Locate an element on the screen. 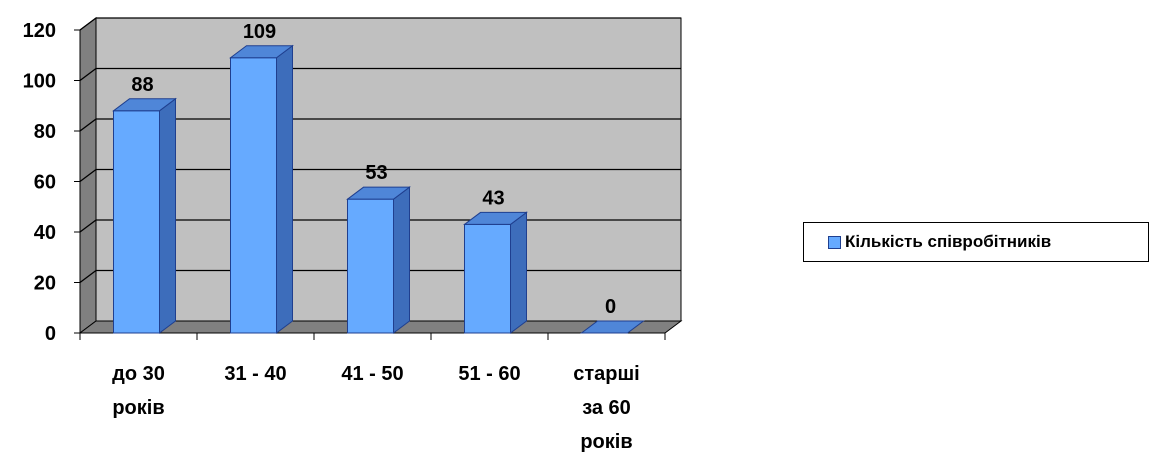  y-axis: 0 20 40 60 80 100 120 is located at coordinates (52, 182).